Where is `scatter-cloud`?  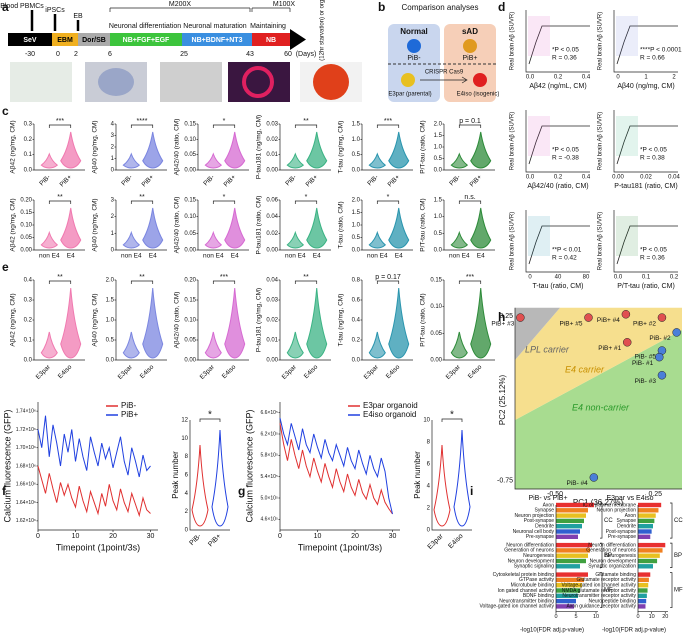 scatter-cloud is located at coordinates (539, 236).